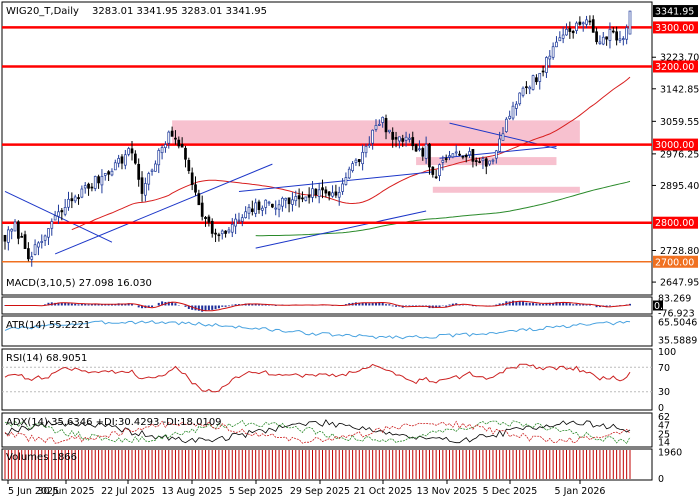 The image size is (700, 500). I want to click on indicator-tick-label: 70, so click(664, 368).